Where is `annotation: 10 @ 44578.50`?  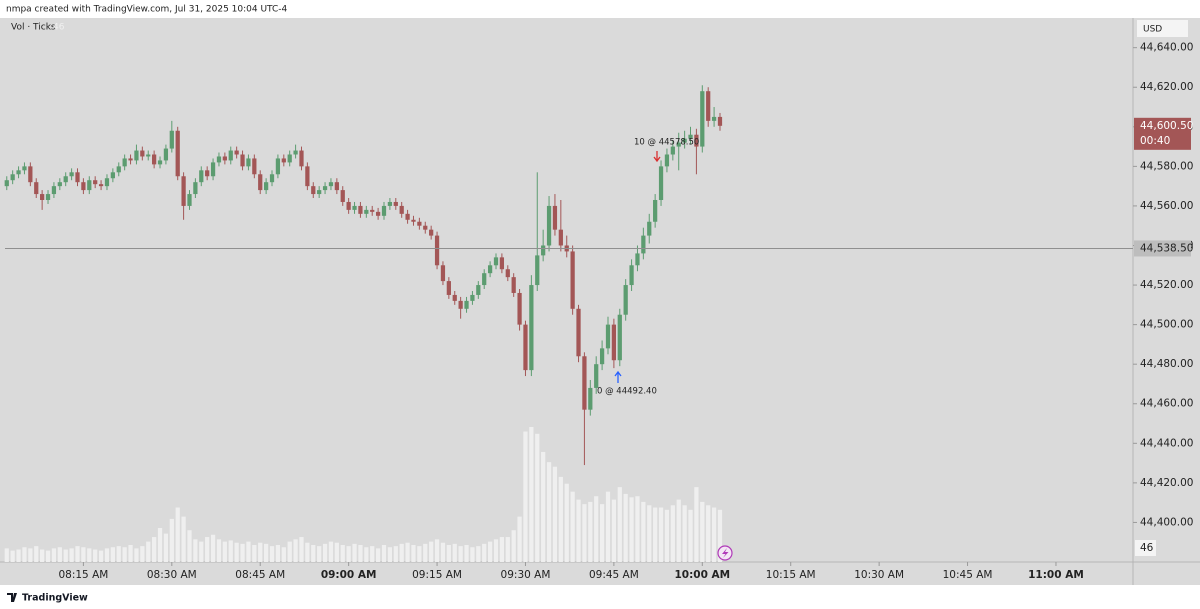
annotation: 10 @ 44578.50 is located at coordinates (666, 143).